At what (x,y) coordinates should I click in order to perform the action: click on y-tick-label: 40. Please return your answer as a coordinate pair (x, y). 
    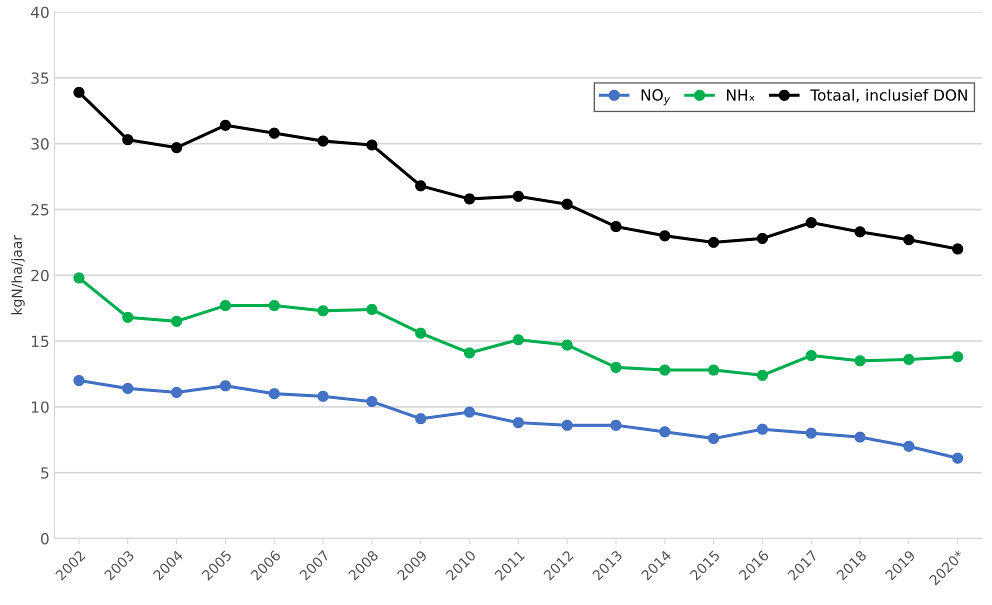
    Looking at the image, I should click on (40, 12).